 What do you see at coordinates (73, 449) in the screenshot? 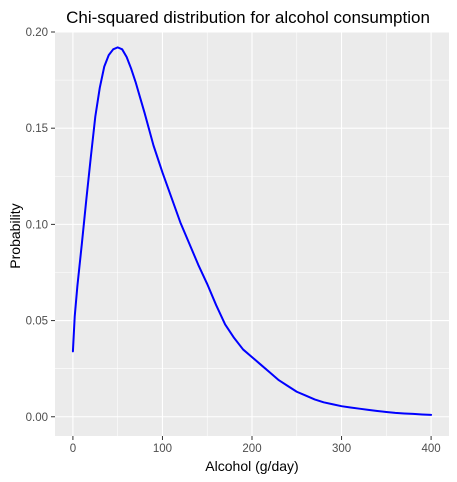
I see `x-tick-label: 0` at bounding box center [73, 449].